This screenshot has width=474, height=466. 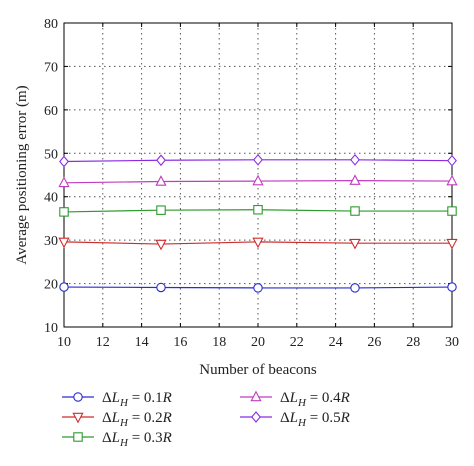 What do you see at coordinates (219, 342) in the screenshot?
I see `x-tick-label: 18` at bounding box center [219, 342].